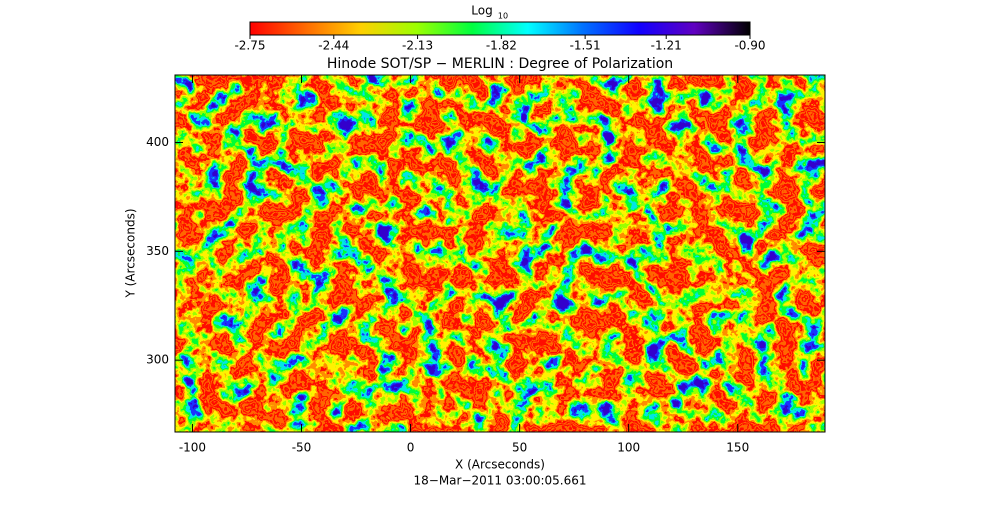 The image size is (1001, 516). I want to click on x-tick-label: 0, so click(411, 448).